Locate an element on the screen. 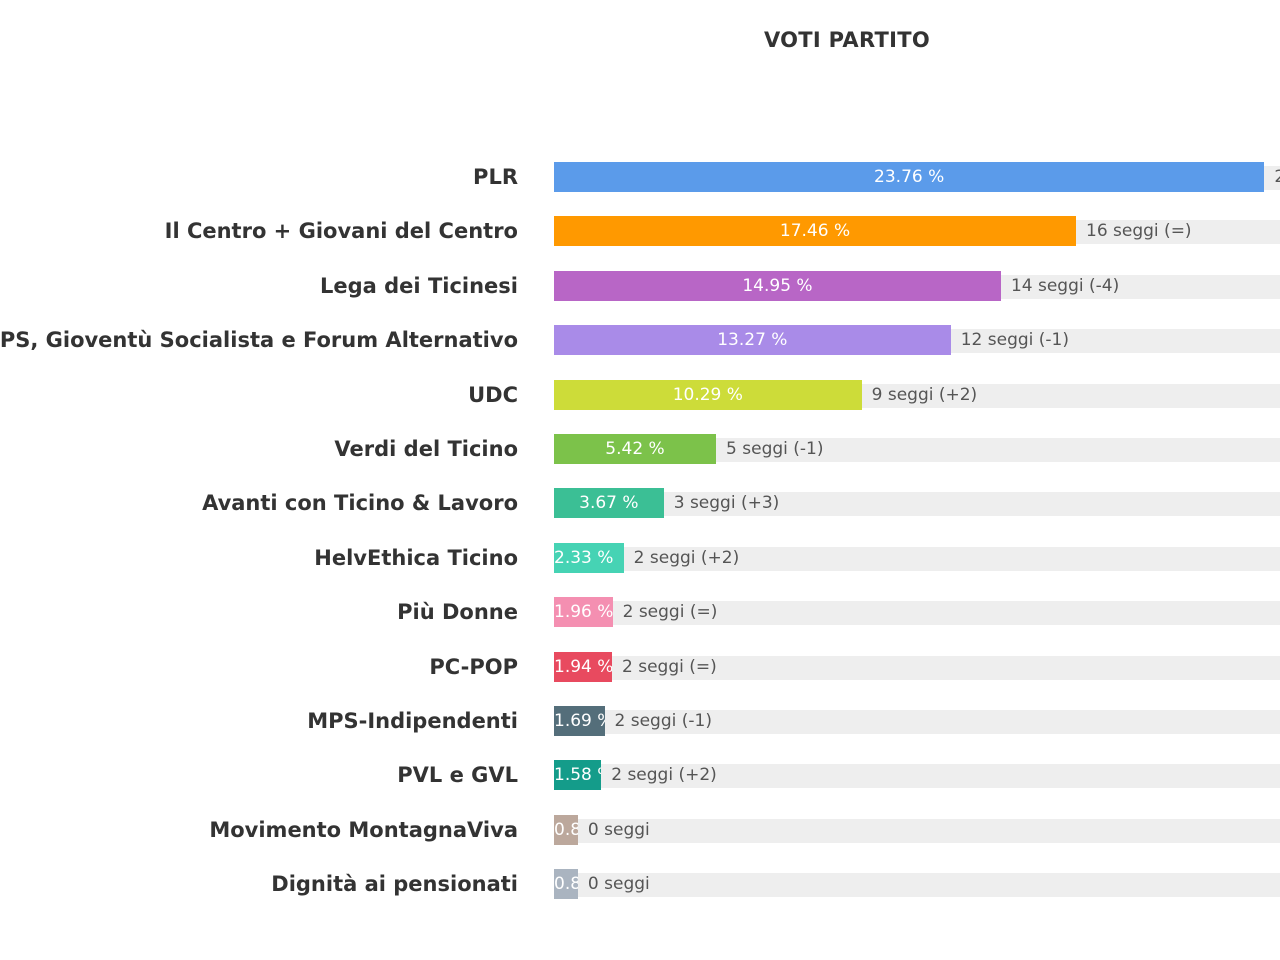 The height and width of the screenshot is (960, 1280). bar: 17.46 % is located at coordinates (815, 231).